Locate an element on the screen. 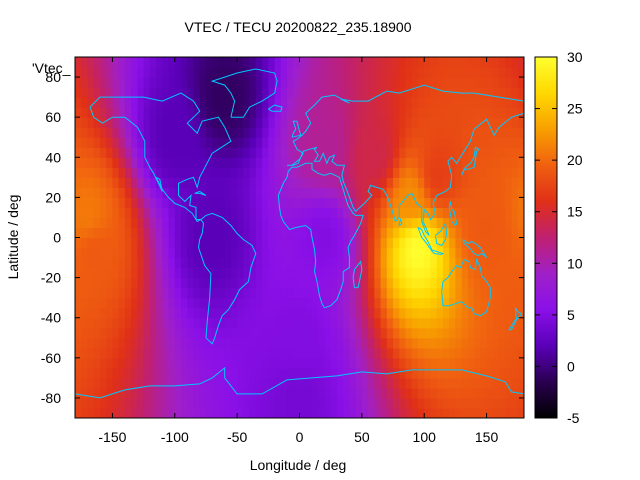 The image size is (640, 480). legend-label: 'Vtec_ is located at coordinates (51, 68).